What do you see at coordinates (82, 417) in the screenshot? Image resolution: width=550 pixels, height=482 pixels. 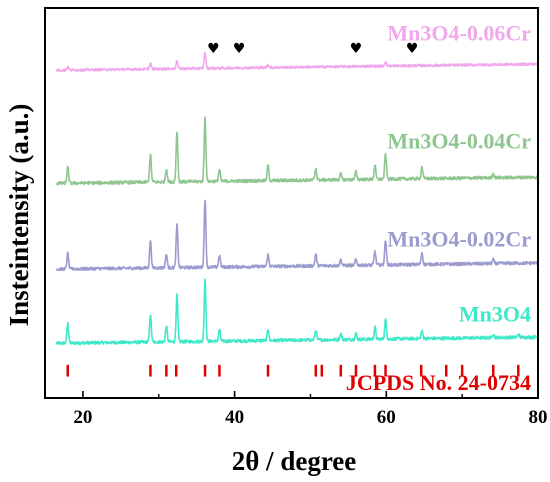 I see `x-tick-label: 20` at bounding box center [82, 417].